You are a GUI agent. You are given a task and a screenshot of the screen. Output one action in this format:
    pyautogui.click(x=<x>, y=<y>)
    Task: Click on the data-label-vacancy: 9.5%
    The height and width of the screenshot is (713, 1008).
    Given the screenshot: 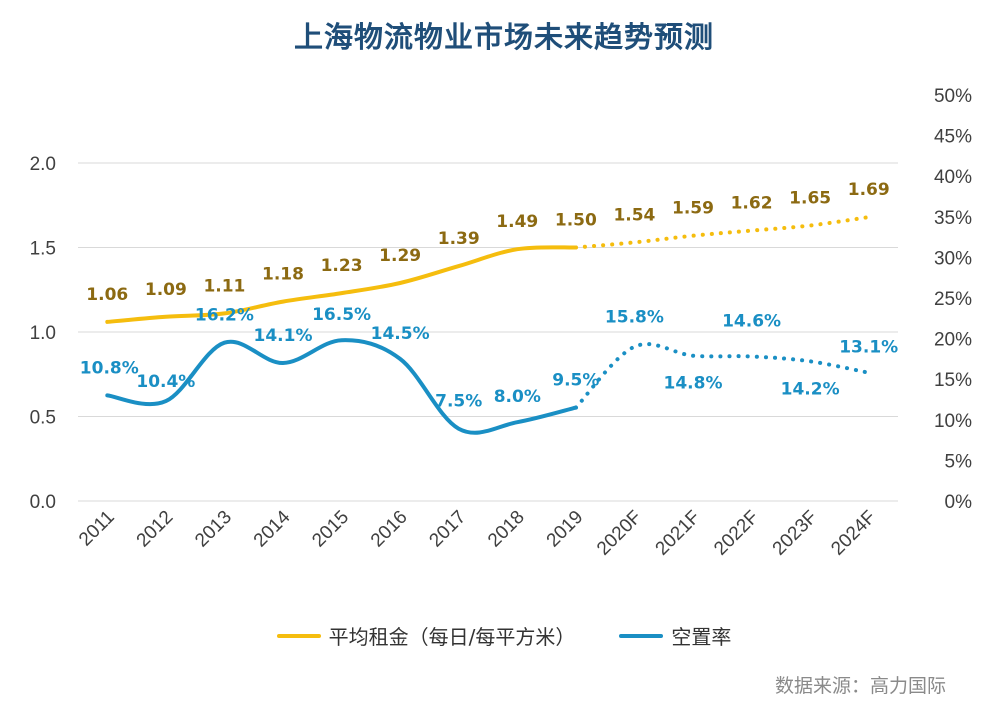 What is the action you would take?
    pyautogui.click(x=575, y=381)
    